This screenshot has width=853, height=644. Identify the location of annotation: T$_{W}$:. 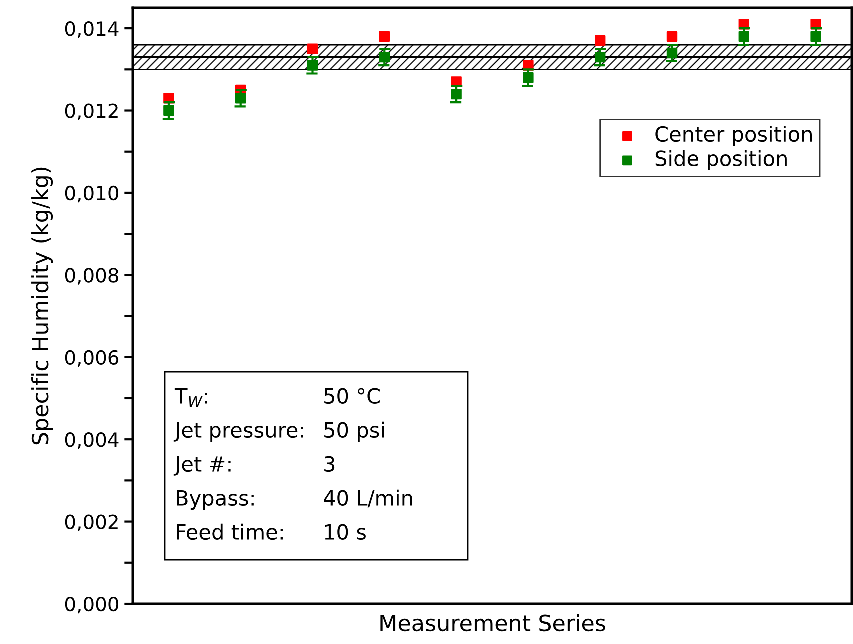
(191, 398).